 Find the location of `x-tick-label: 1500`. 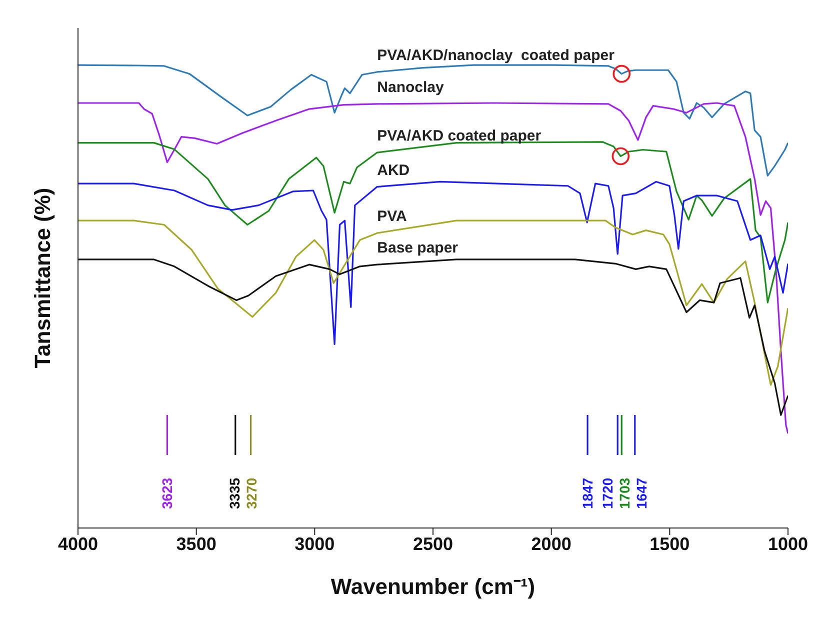

x-tick-label: 1500 is located at coordinates (670, 544).